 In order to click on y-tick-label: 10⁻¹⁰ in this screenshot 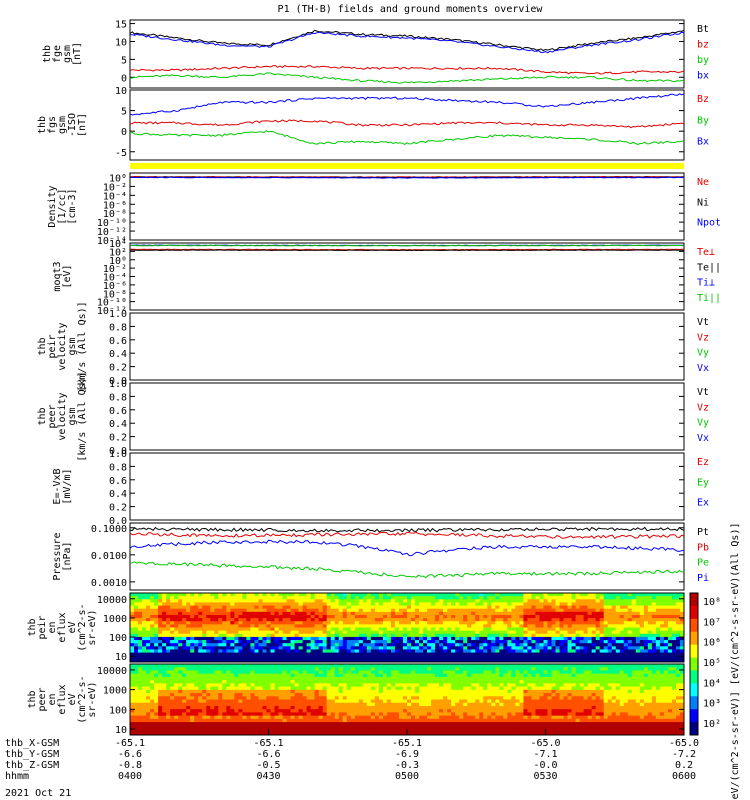, I will do `click(112, 303)`.